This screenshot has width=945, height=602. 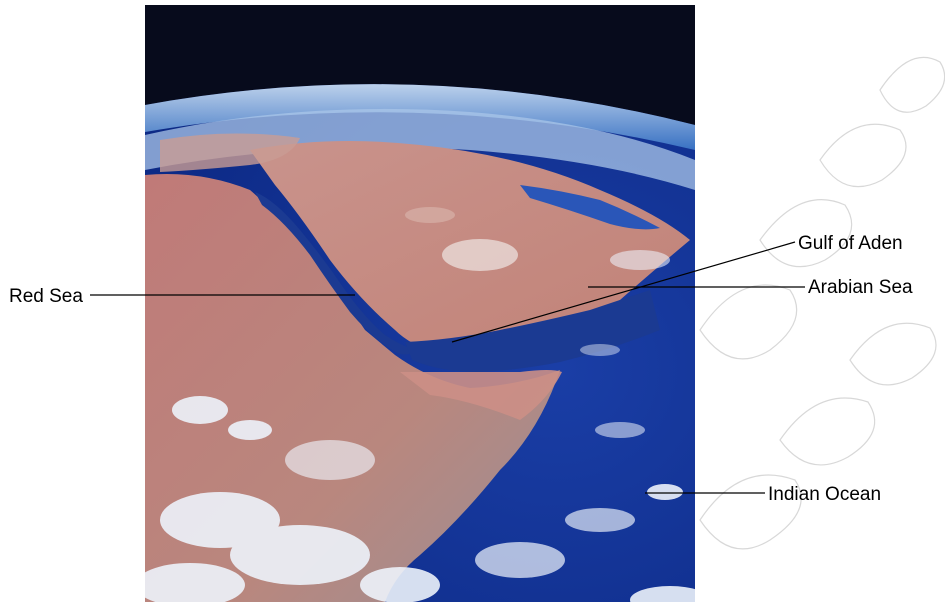 What do you see at coordinates (532, 331) in the screenshot?
I see `gulf-of-aden` at bounding box center [532, 331].